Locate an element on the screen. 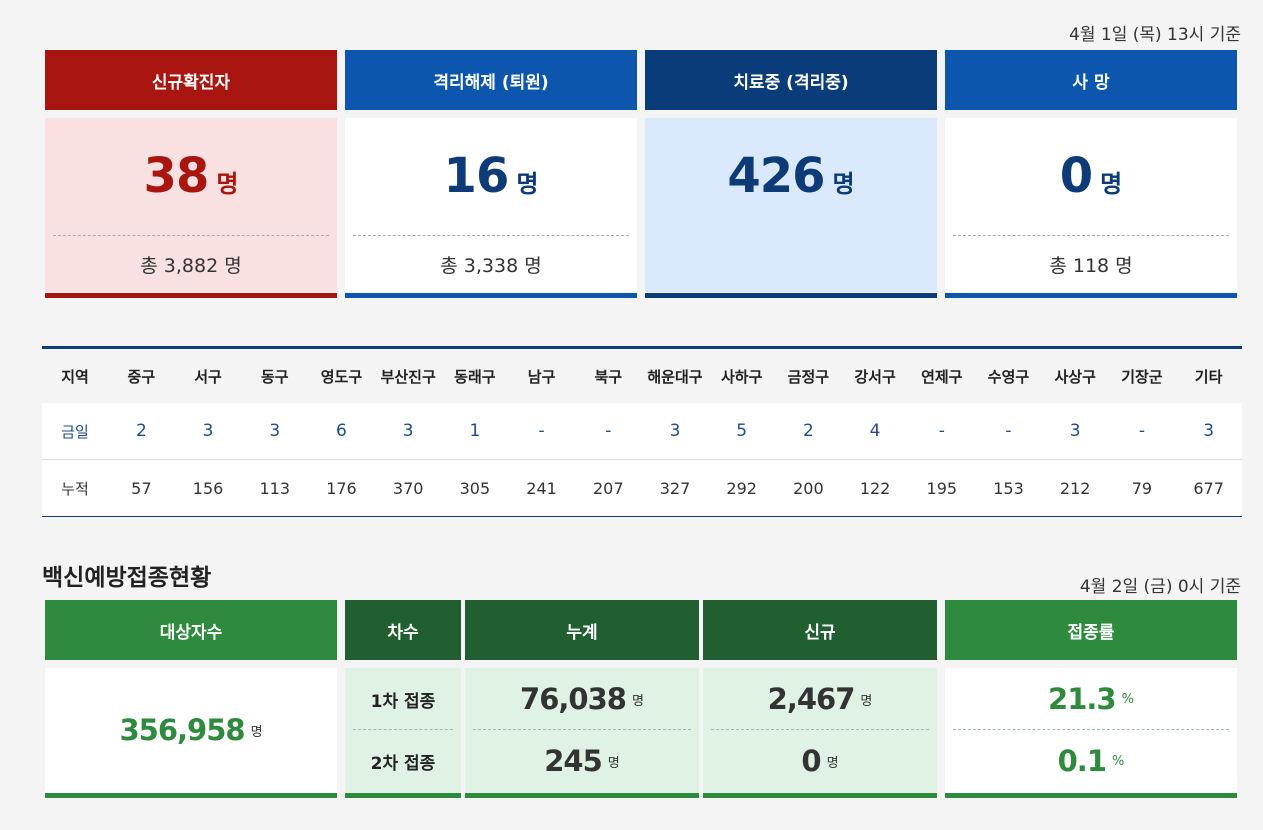 Image resolution: width=1263 pixels, height=830 pixels. vaccine-target-column: 대상자수 356,958 명 is located at coordinates (191, 699).